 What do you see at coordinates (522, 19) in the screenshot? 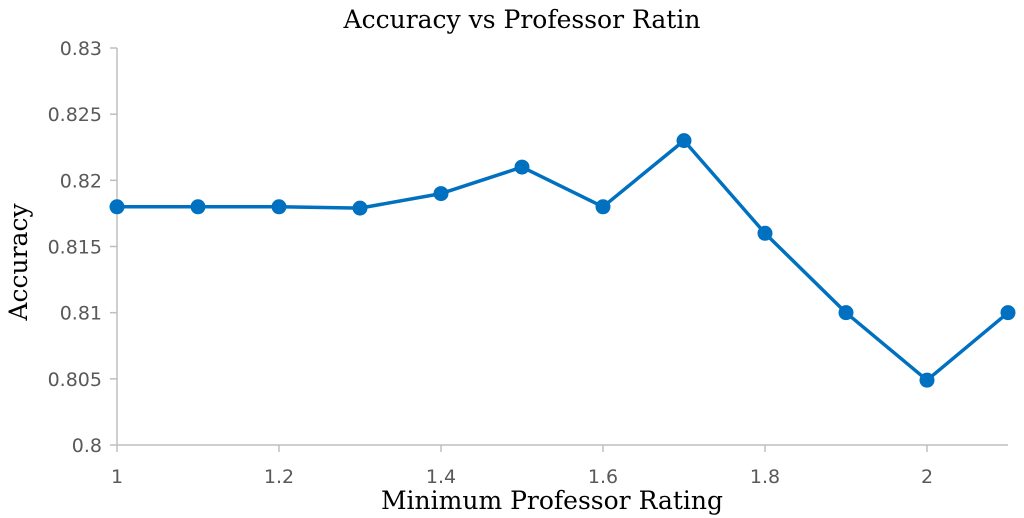
I see `chart-title: Accuracy vs Professor Ratin` at bounding box center [522, 19].